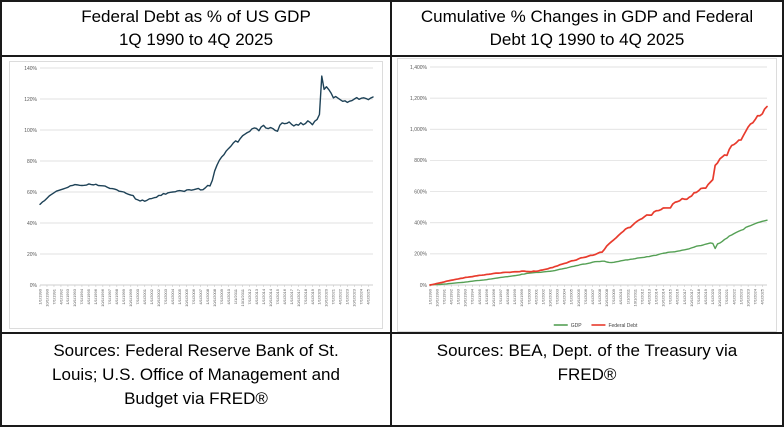 This screenshot has height=427, width=784. What do you see at coordinates (623, 325) in the screenshot?
I see `svg-text: Federal Debt` at bounding box center [623, 325].